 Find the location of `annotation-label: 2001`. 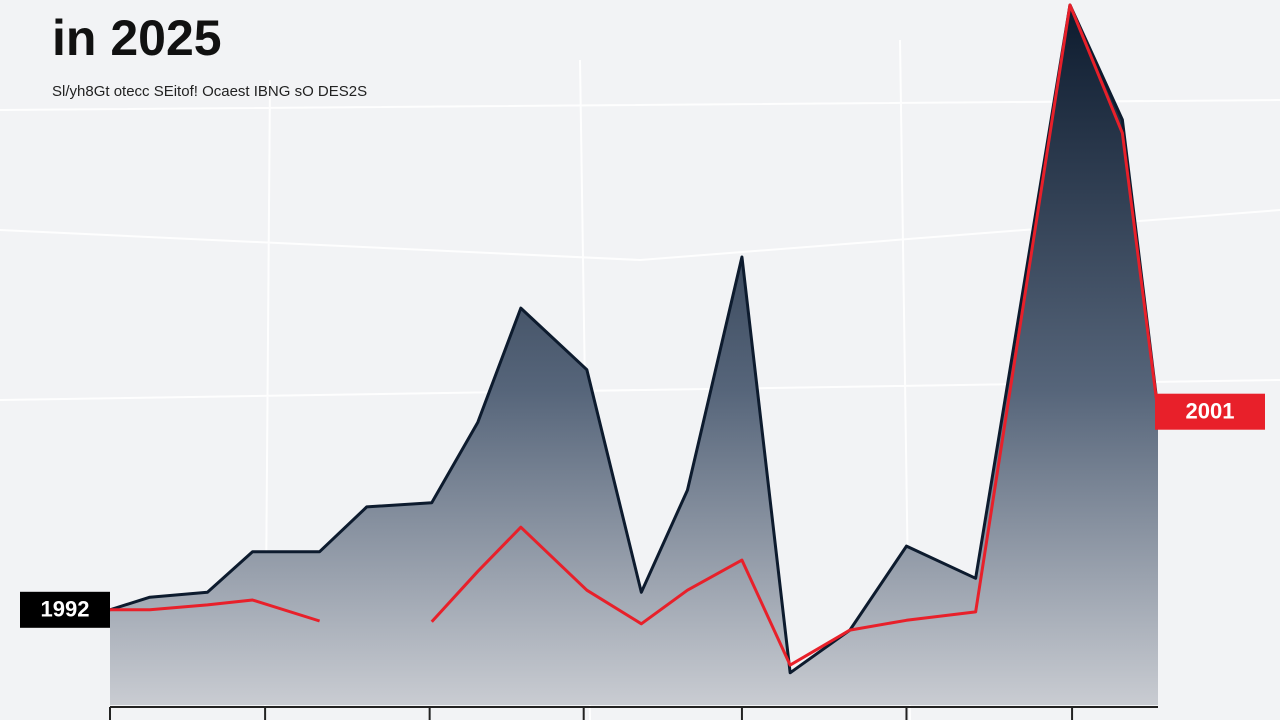

annotation-label: 2001 is located at coordinates (1210, 411).